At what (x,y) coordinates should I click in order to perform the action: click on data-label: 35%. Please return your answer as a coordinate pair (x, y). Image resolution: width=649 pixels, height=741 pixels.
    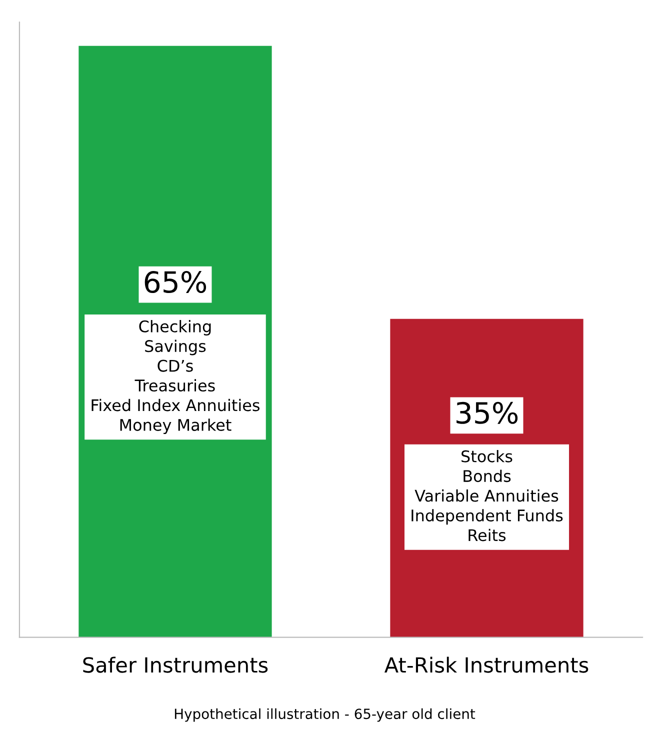
    Looking at the image, I should click on (487, 413).